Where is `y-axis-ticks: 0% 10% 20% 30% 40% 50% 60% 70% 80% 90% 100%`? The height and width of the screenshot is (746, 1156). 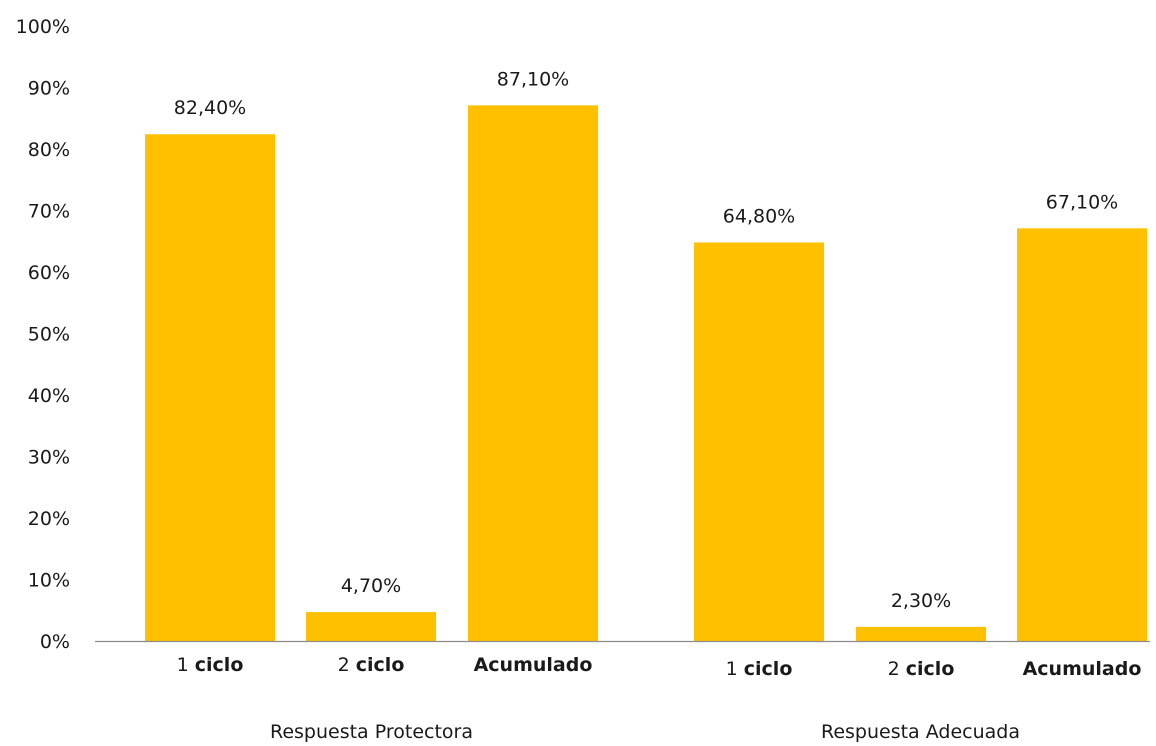
y-axis-ticks: 0% 10% 20% 30% 40% 50% 60% 70% 80% 90% 100% is located at coordinates (43, 334).